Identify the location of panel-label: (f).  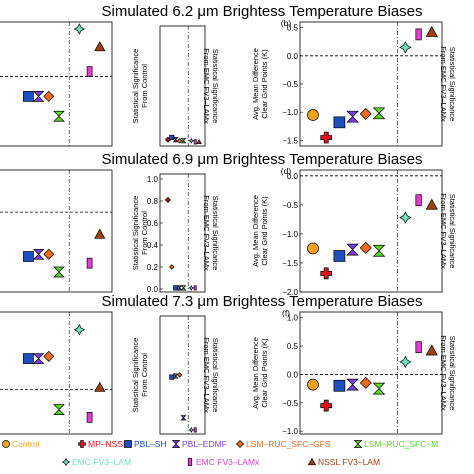
(286, 313).